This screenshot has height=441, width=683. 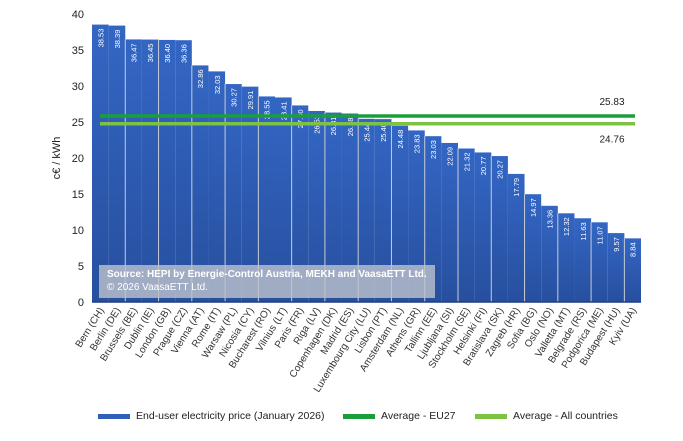 I want to click on y-tick-label: 25, so click(x=78, y=123).